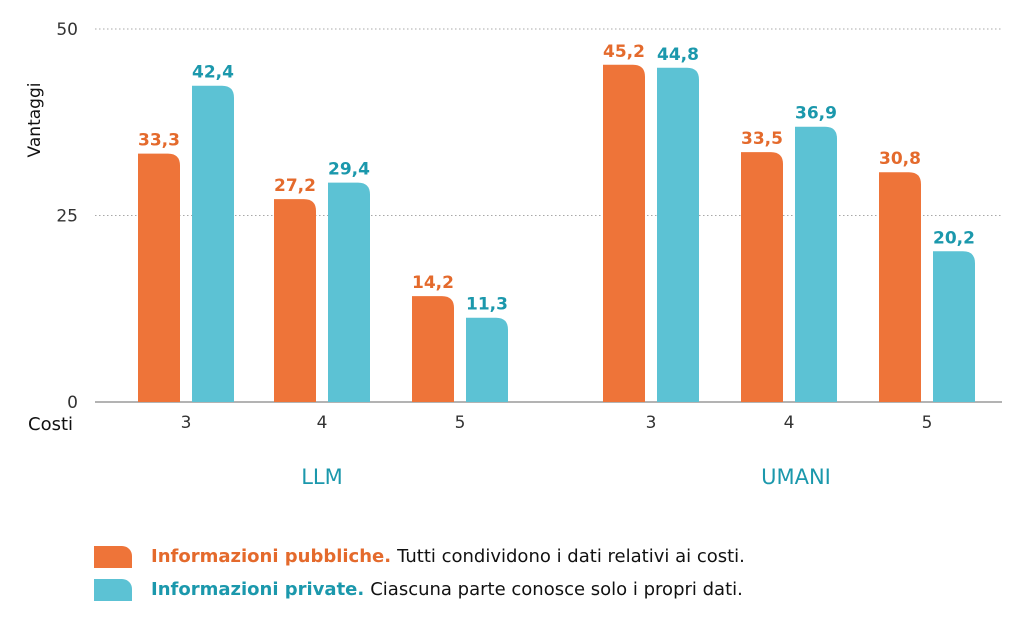  I want to click on x-axis-label: Costi, so click(50, 424).